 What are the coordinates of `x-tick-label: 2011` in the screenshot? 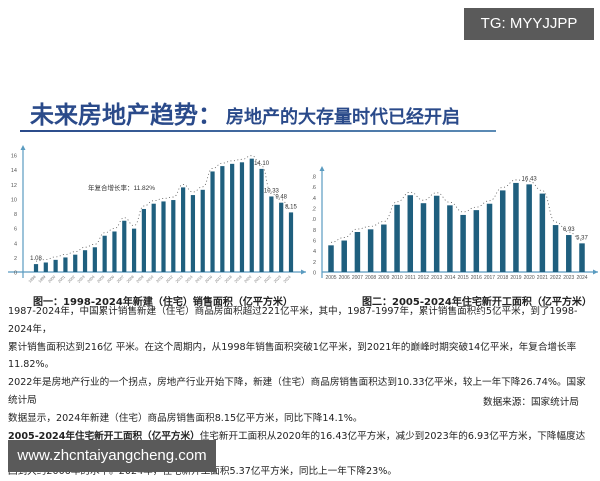 It's located at (410, 278).